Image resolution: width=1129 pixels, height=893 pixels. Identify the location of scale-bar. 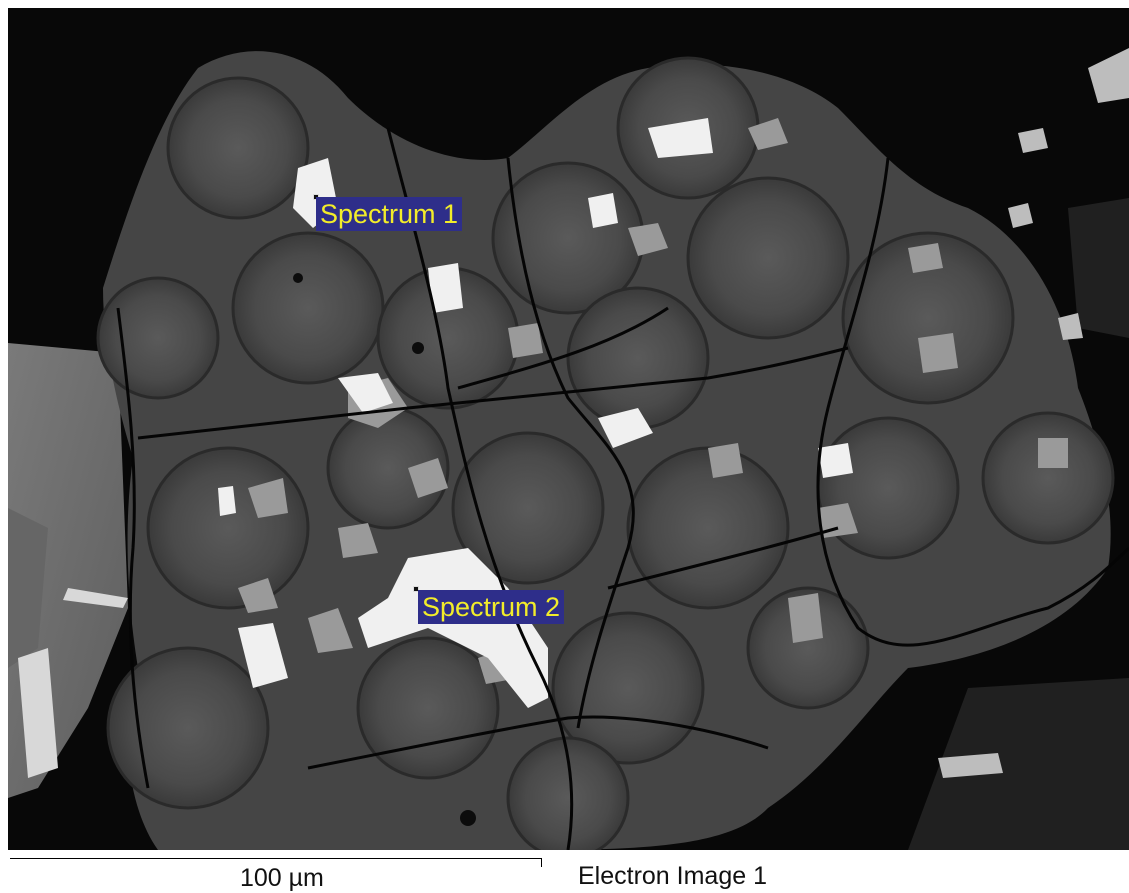
(276, 858).